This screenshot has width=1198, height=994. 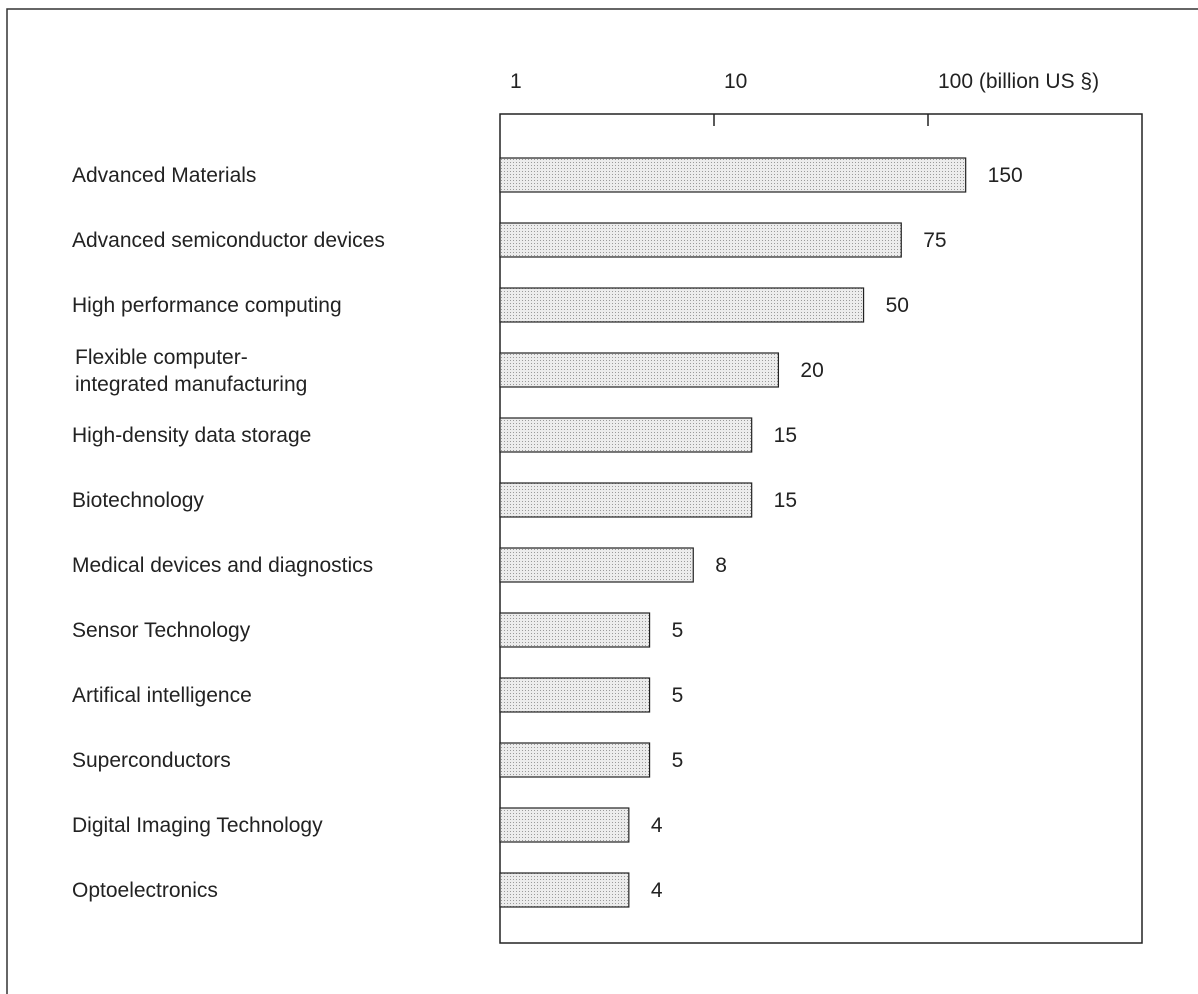 What do you see at coordinates (934, 240) in the screenshot?
I see `data-label: 75` at bounding box center [934, 240].